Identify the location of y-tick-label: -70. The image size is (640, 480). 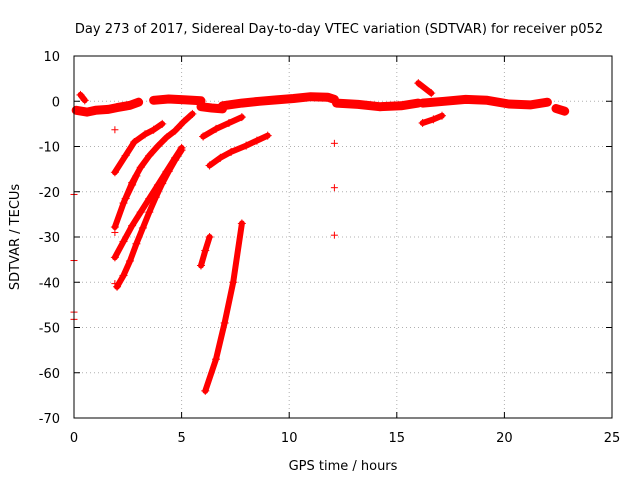
(49, 419).